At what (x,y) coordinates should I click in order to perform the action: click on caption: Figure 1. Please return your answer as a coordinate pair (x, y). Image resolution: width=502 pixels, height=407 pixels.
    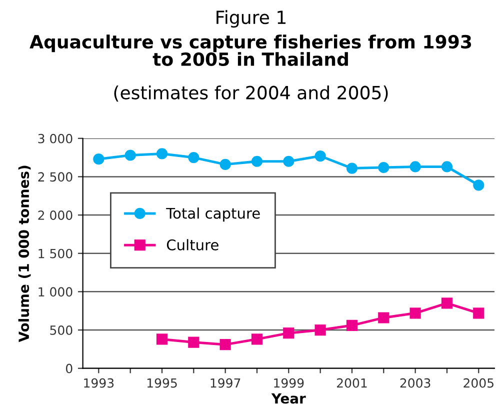
    Looking at the image, I should click on (251, 19).